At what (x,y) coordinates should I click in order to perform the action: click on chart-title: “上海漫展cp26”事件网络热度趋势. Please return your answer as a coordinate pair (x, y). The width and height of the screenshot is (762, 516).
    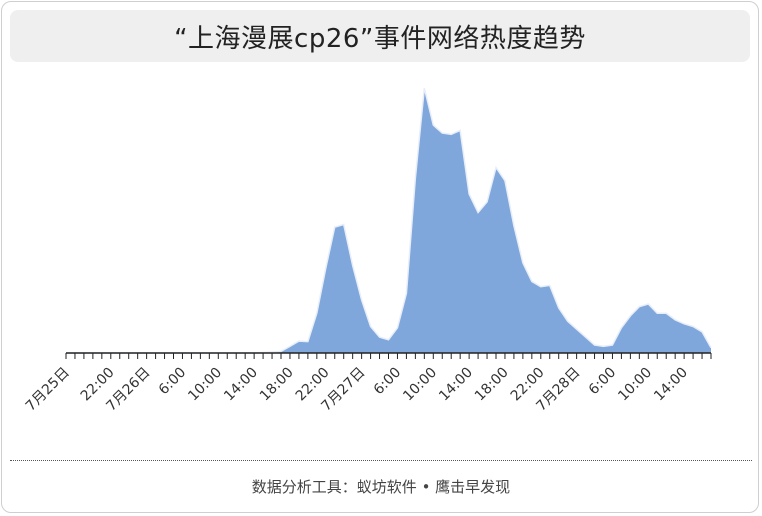
    Looking at the image, I should click on (380, 38).